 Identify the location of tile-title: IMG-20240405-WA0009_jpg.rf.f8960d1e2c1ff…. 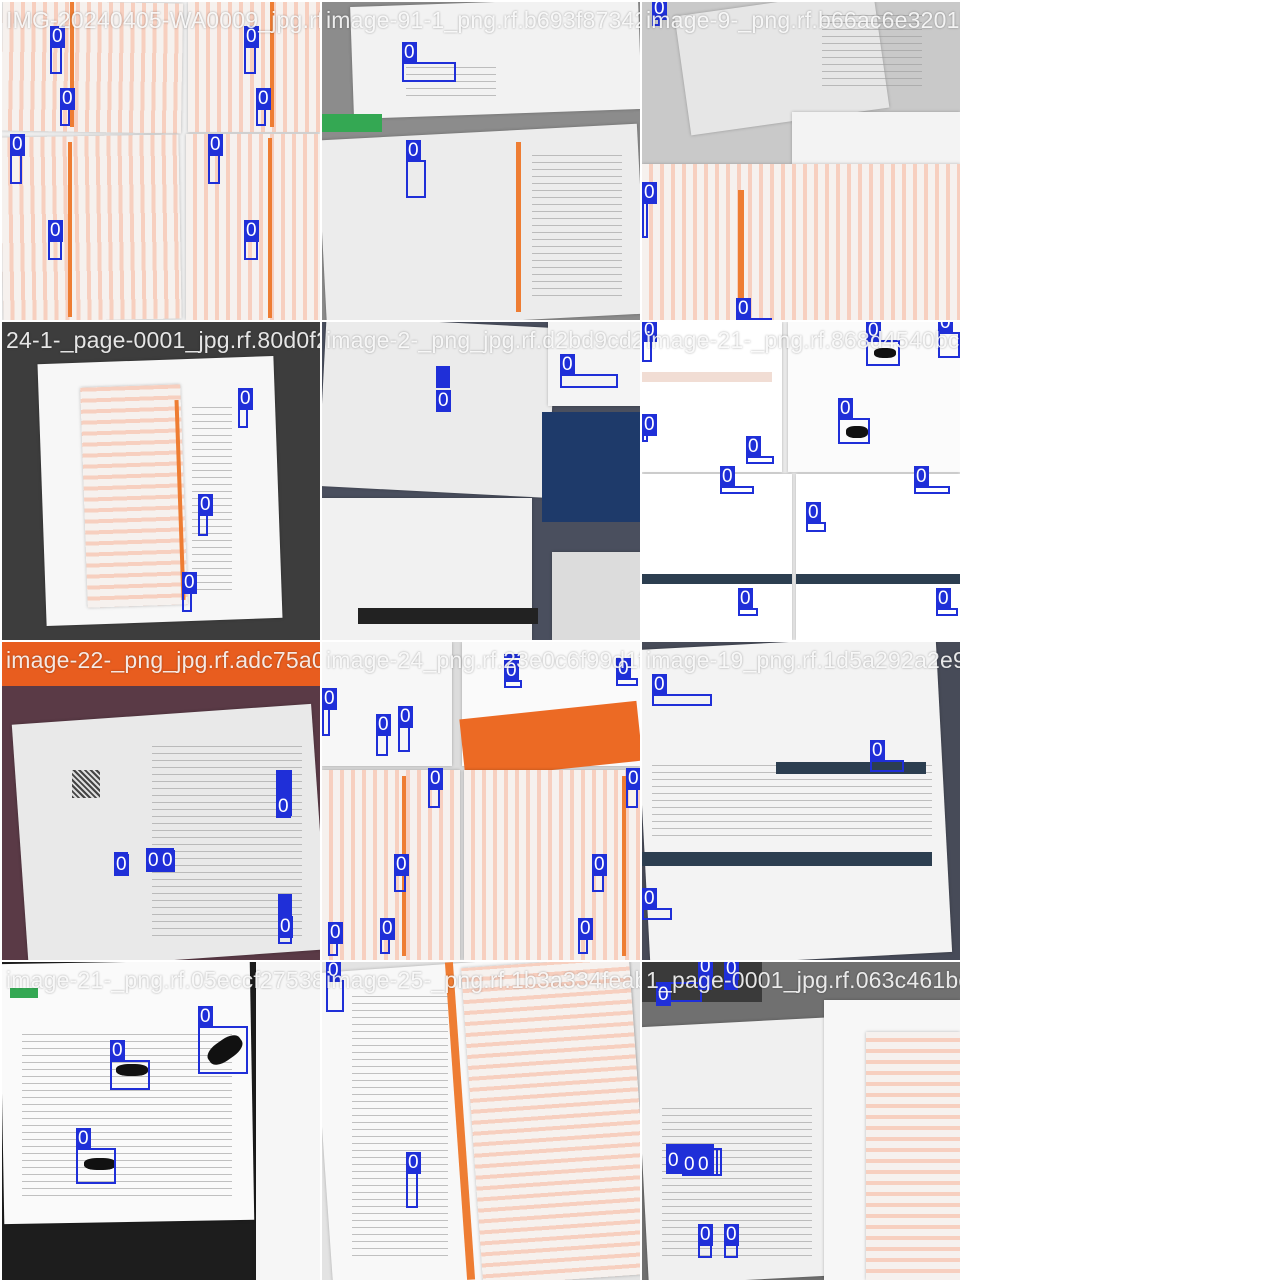
(163, 20).